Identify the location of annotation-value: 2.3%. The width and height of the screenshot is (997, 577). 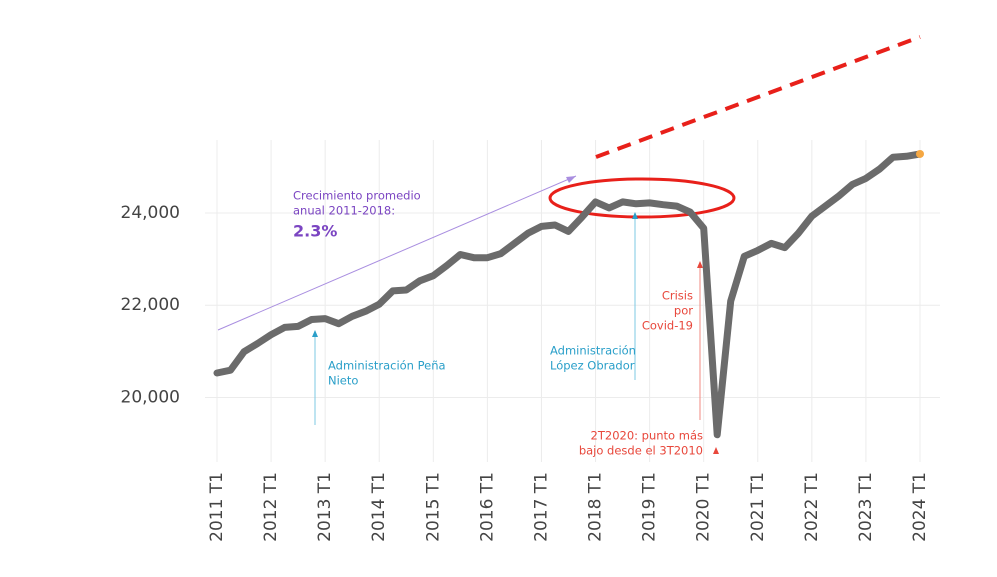
(315, 231).